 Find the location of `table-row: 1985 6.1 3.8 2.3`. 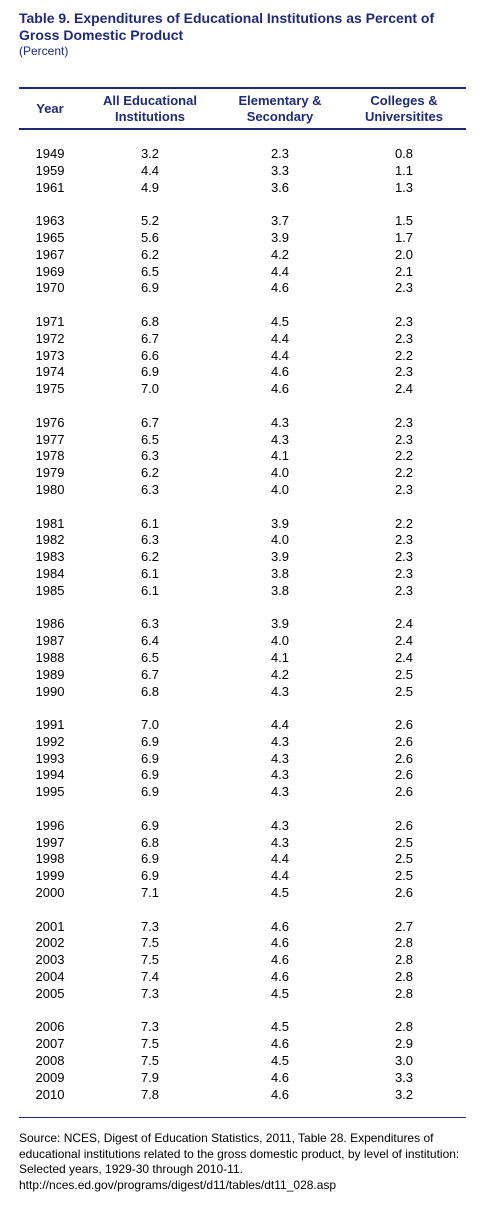

table-row: 1985 6.1 3.8 2.3 is located at coordinates (240, 591).